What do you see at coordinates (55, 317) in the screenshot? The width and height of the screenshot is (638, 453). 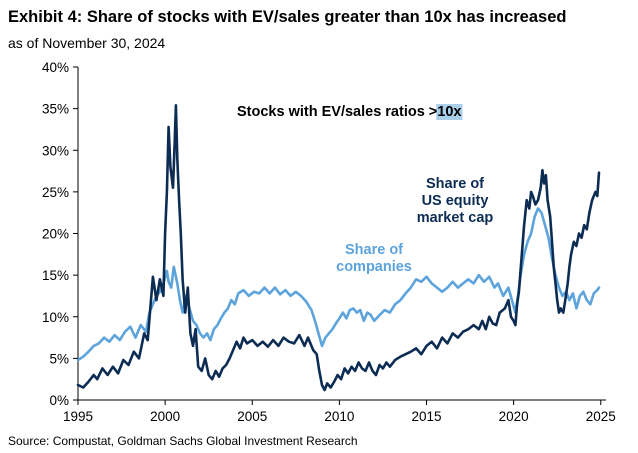 I see `y-tick-label: 10%` at bounding box center [55, 317].